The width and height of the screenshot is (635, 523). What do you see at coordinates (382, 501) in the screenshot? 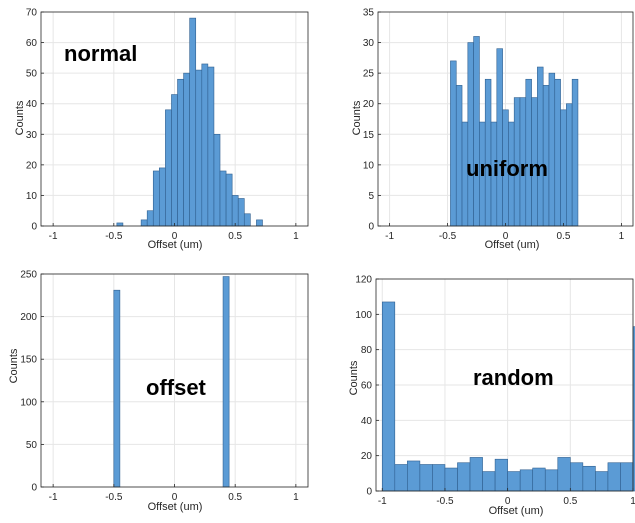
I see `x-tick-label-random-0: -1` at bounding box center [382, 501].